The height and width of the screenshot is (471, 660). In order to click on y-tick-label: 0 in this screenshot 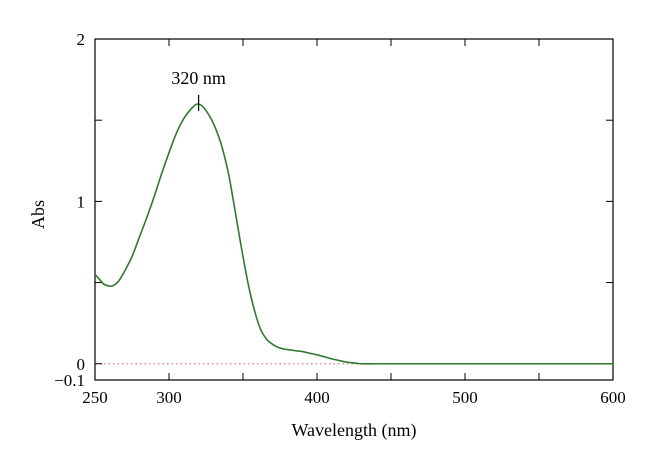, I will do `click(81, 364)`.